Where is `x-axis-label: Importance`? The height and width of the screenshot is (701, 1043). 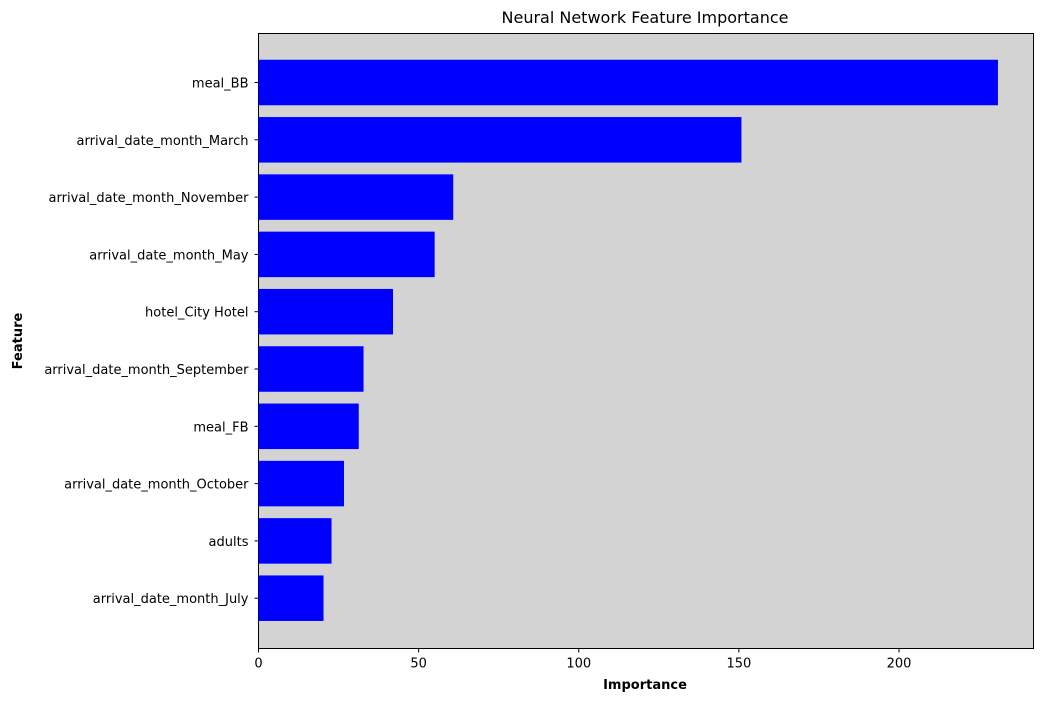 x-axis-label: Importance is located at coordinates (645, 685).